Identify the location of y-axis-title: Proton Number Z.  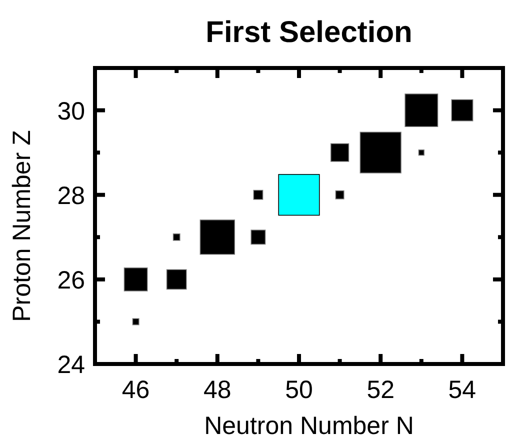
(22, 226).